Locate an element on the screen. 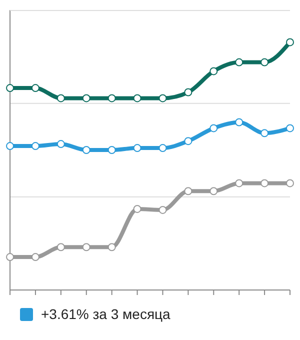  legend-label: +3.61% за 3 месяца is located at coordinates (105, 314).